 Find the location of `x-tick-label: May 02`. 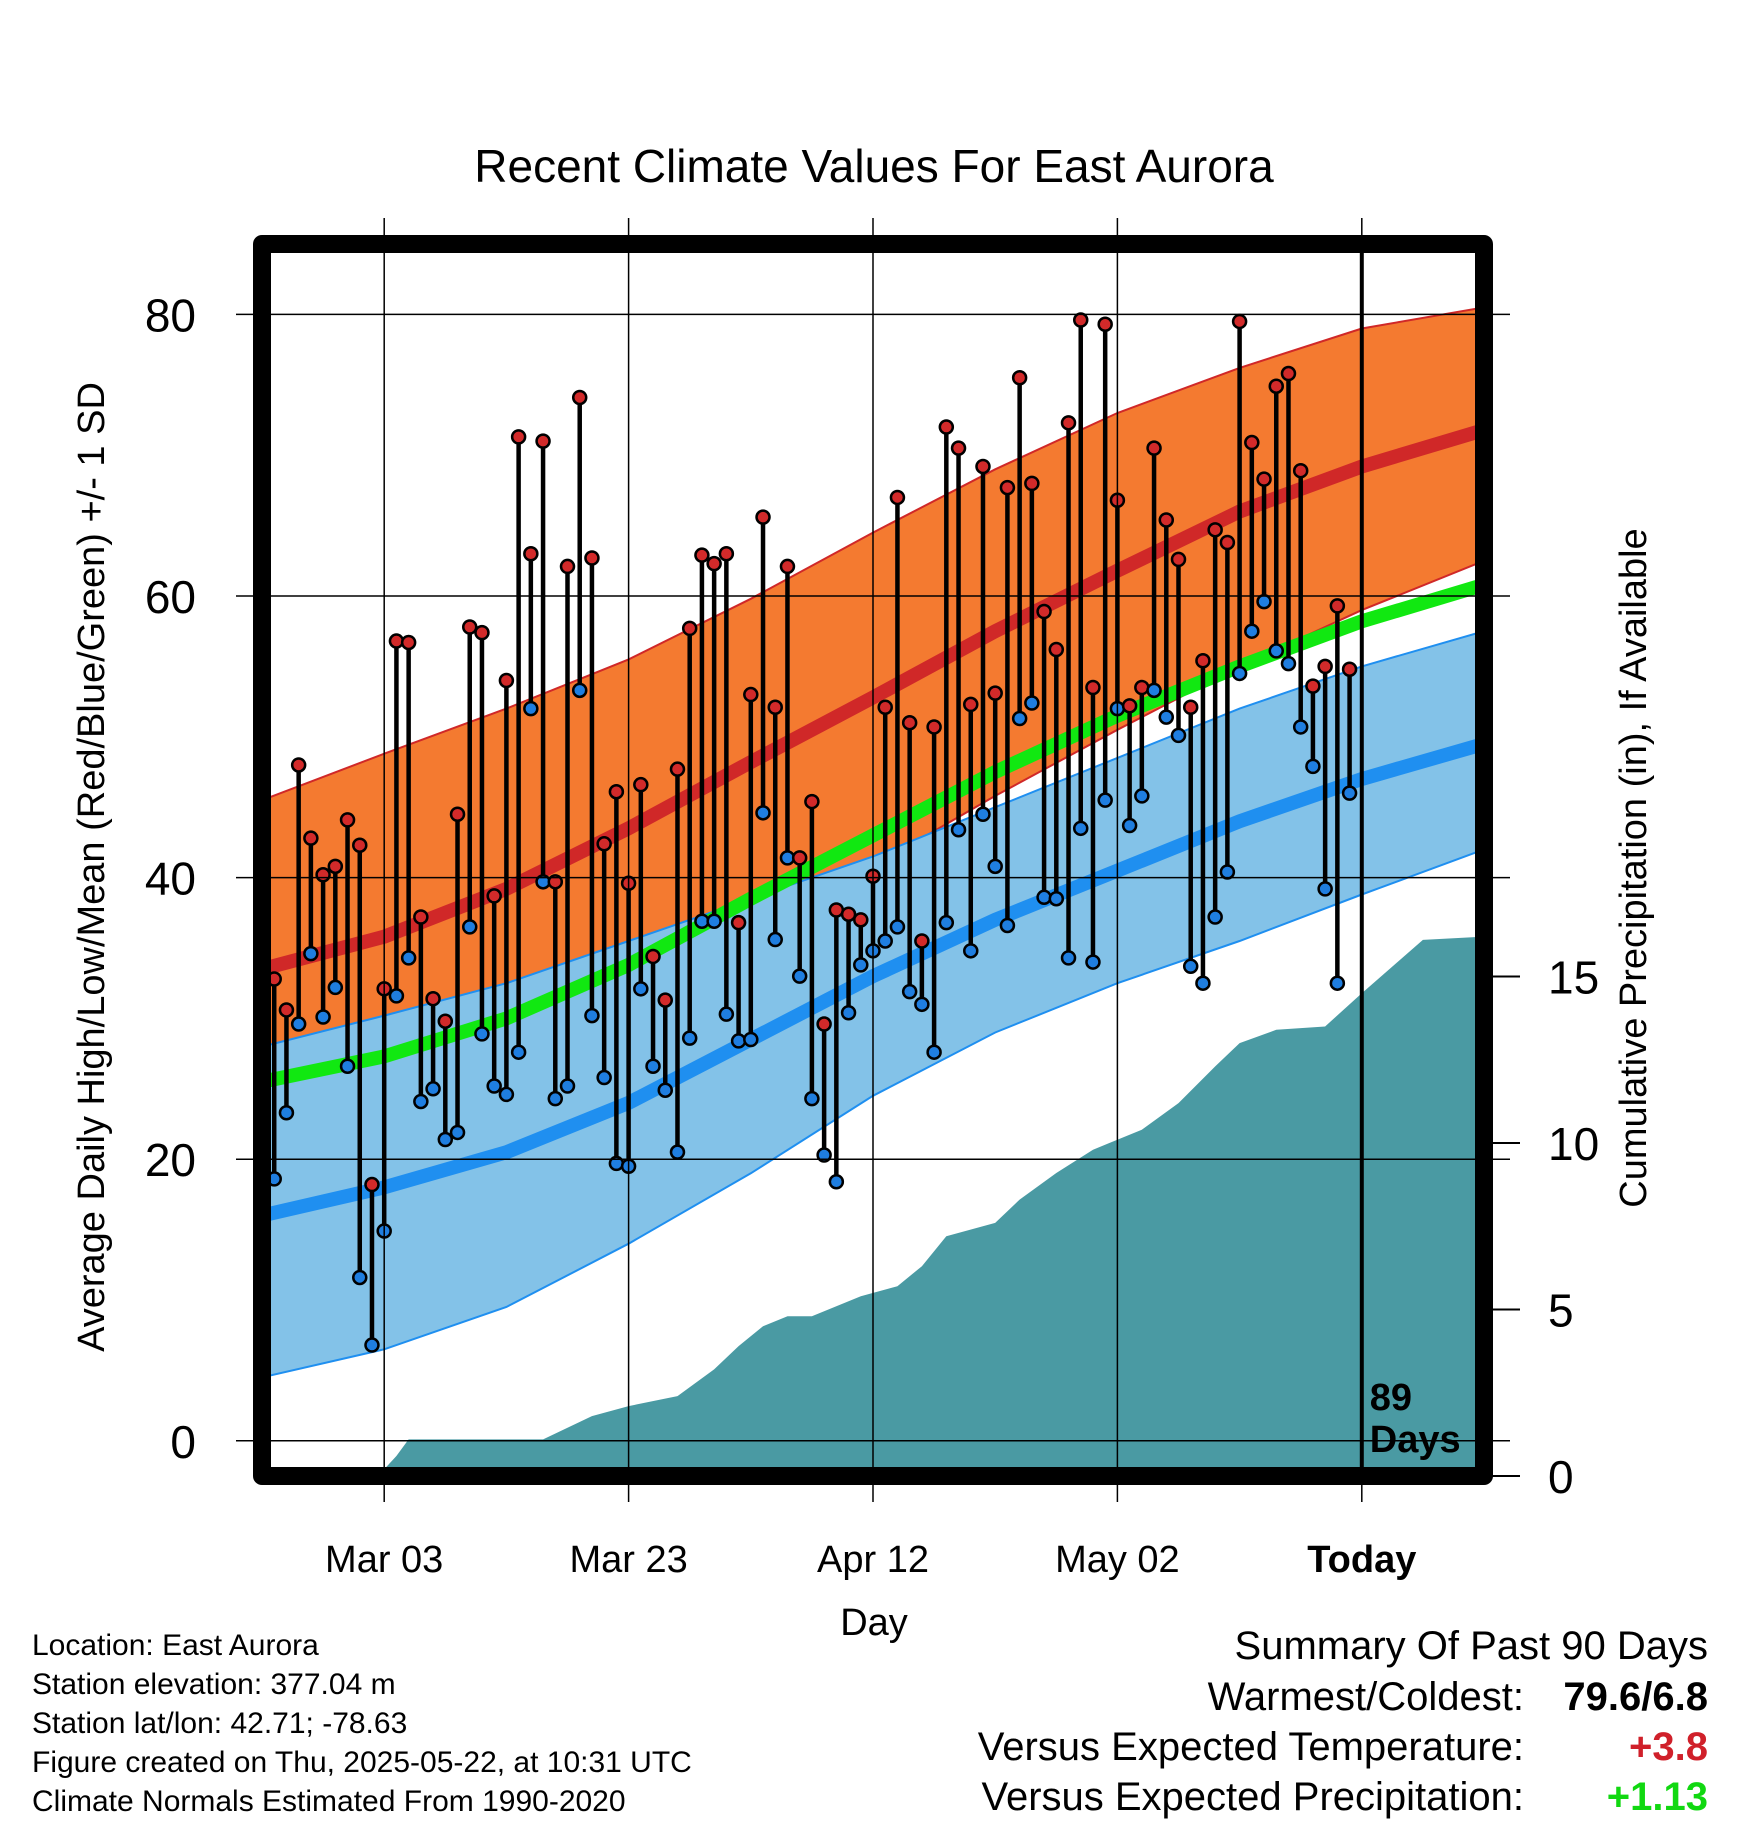

x-tick-label: May 02 is located at coordinates (1117, 1560).